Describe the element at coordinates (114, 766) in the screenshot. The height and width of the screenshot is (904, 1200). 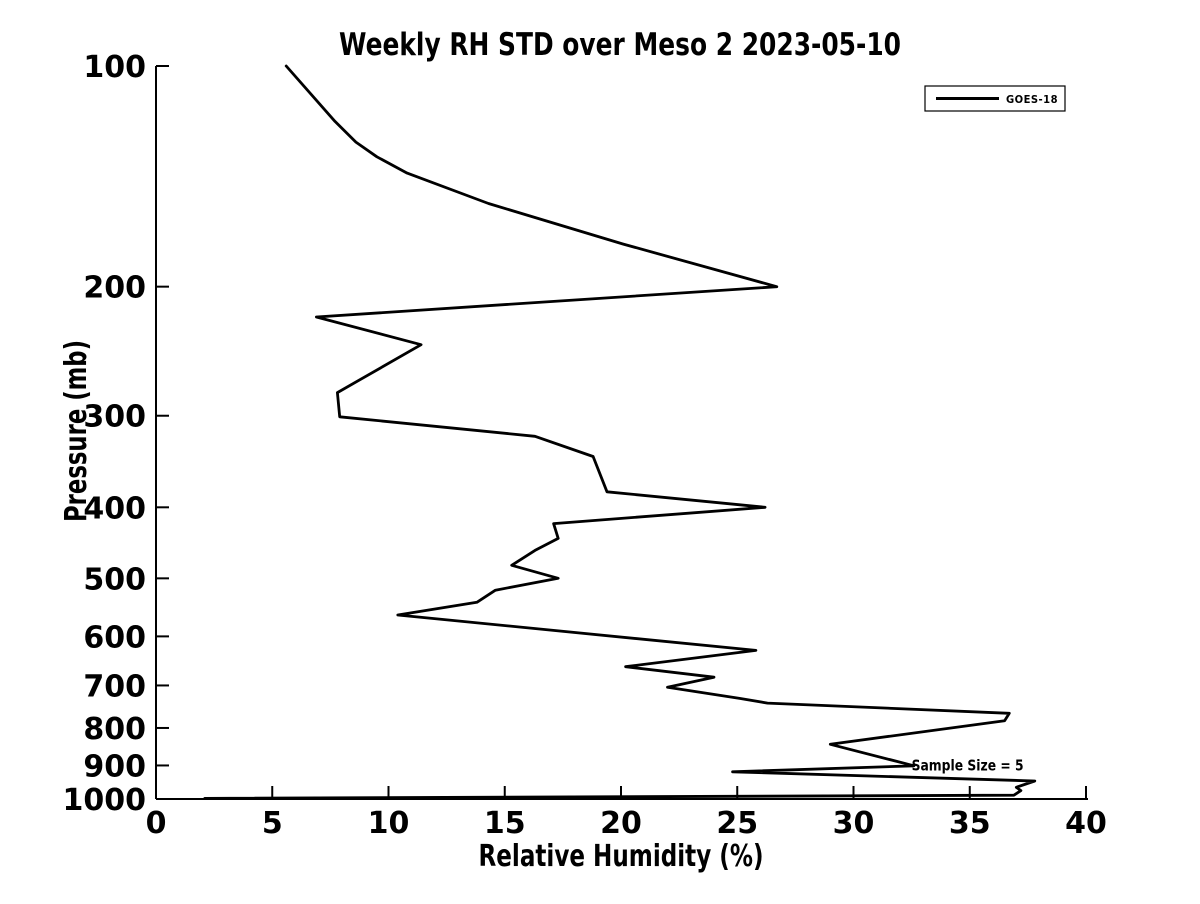
I see `y-tick-label: 900` at that location.